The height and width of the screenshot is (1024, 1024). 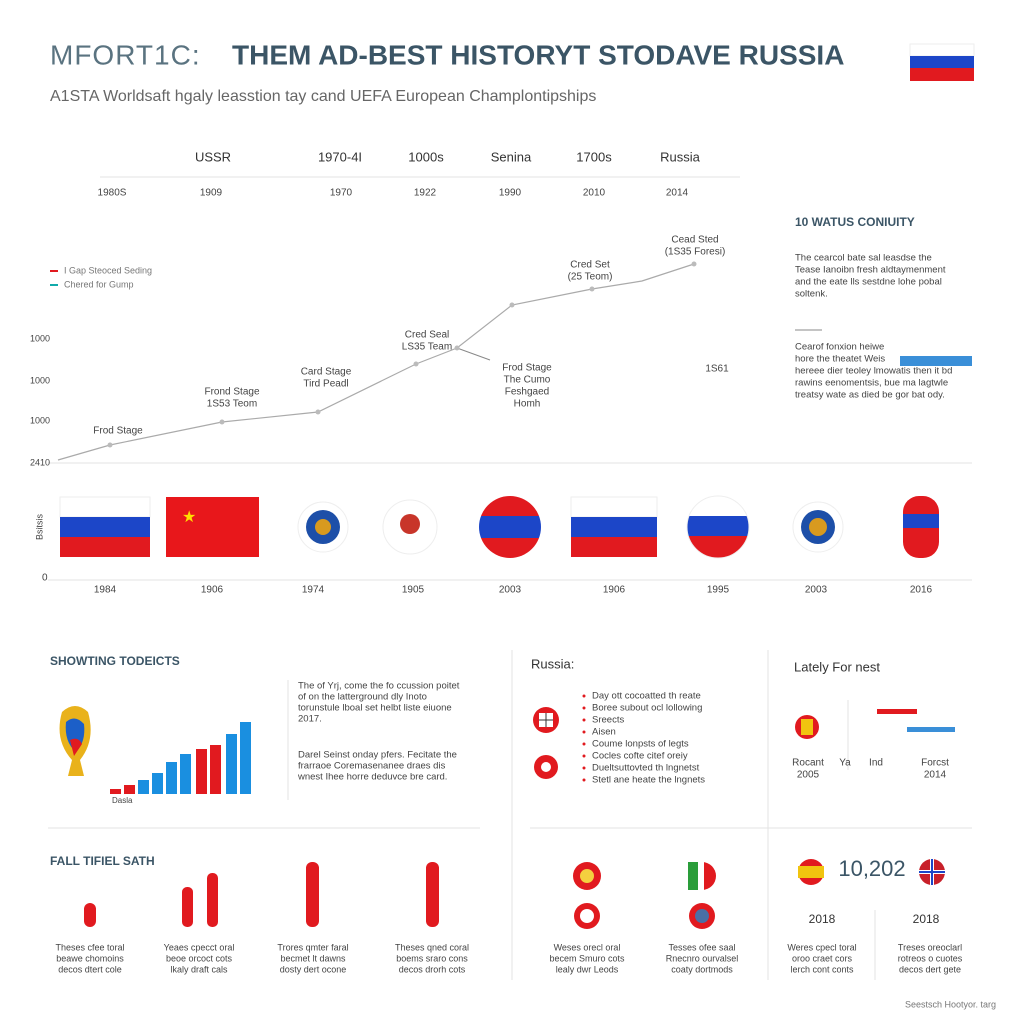 What do you see at coordinates (837, 666) in the screenshot?
I see `section-title: Lately For nest` at bounding box center [837, 666].